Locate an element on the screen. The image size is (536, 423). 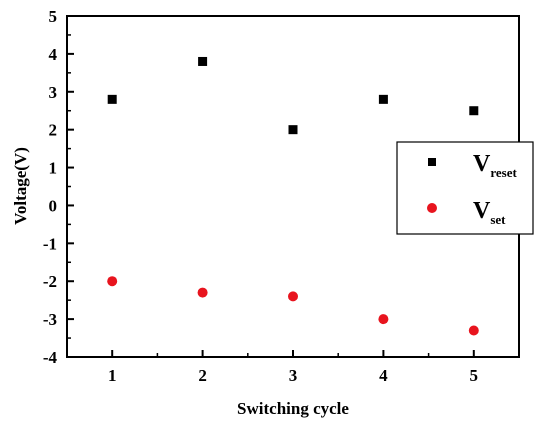
legend-label-reset: Vreset is located at coordinates (495, 165).